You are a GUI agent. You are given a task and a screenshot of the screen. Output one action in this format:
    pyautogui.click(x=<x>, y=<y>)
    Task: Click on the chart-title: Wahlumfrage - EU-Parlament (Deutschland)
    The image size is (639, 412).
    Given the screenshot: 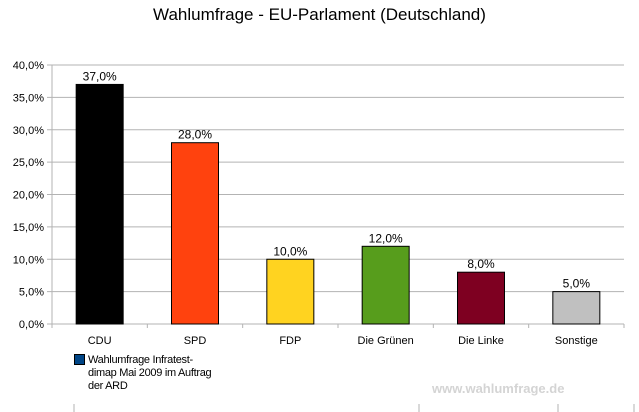 What is the action you would take?
    pyautogui.click(x=319, y=14)
    